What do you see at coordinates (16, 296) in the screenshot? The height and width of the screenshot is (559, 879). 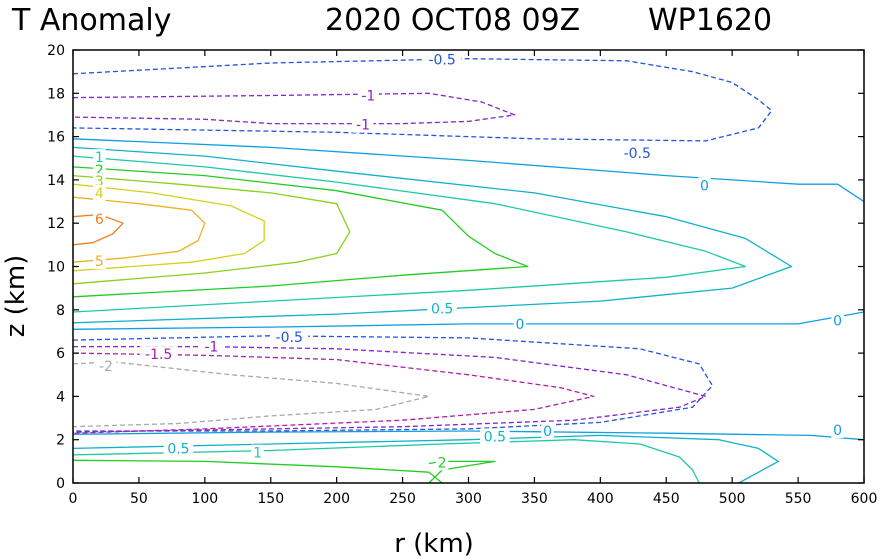 I see `y-axis-label: z (km)` at bounding box center [16, 296].